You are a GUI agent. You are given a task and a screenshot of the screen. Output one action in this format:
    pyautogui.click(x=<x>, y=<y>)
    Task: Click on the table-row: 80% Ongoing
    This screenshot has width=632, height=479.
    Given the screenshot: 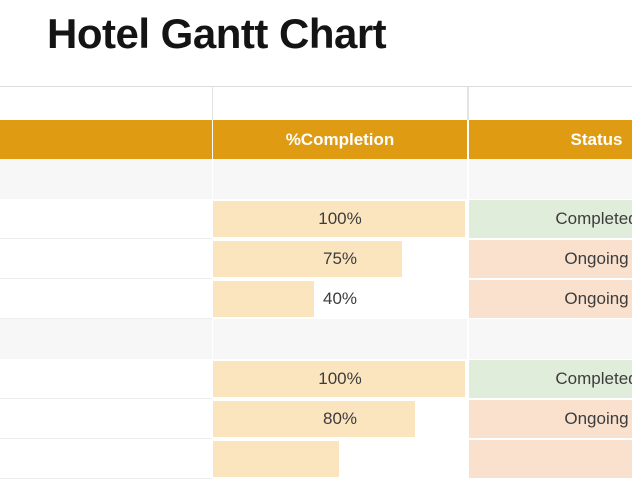 What is the action you would take?
    pyautogui.click(x=316, y=419)
    